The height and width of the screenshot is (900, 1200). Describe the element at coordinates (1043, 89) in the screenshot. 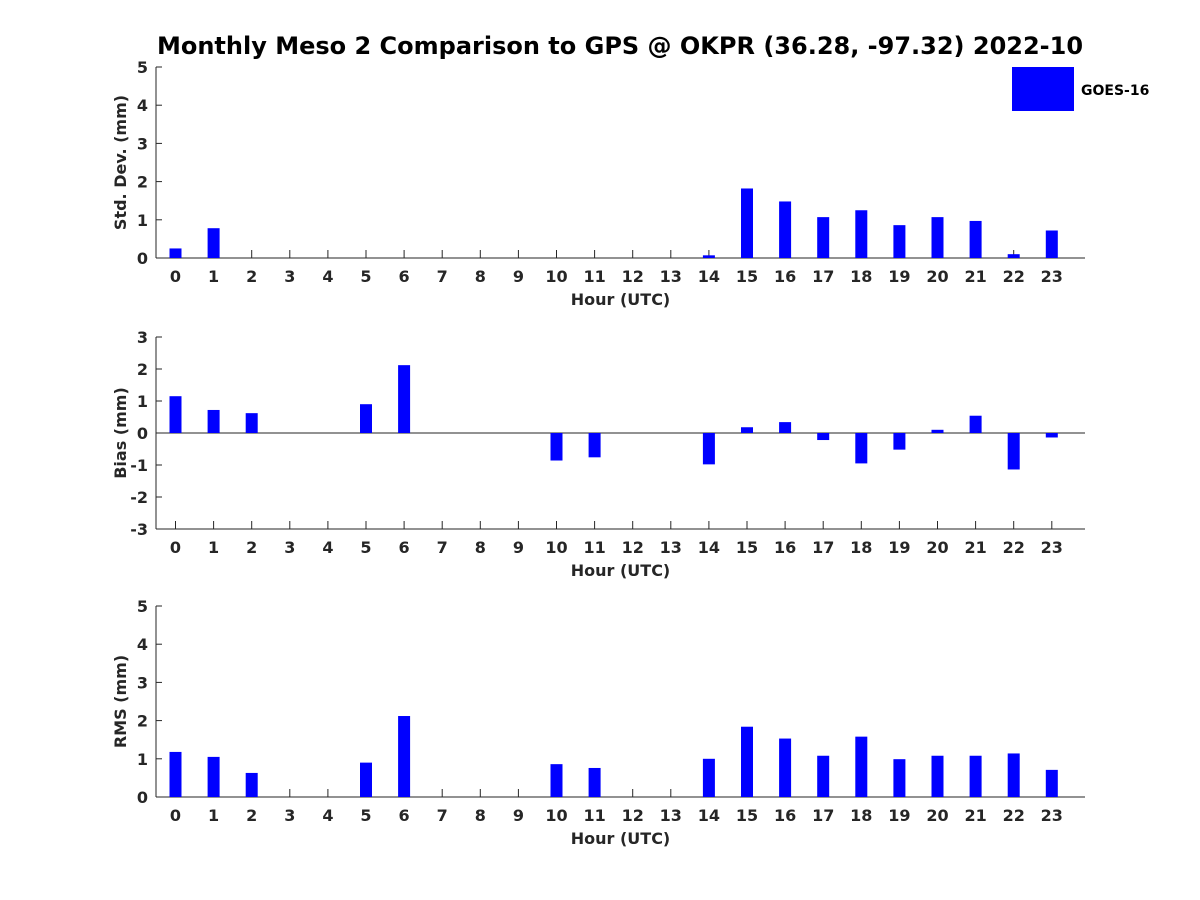

I see `legend-swatch-goes16` at that location.